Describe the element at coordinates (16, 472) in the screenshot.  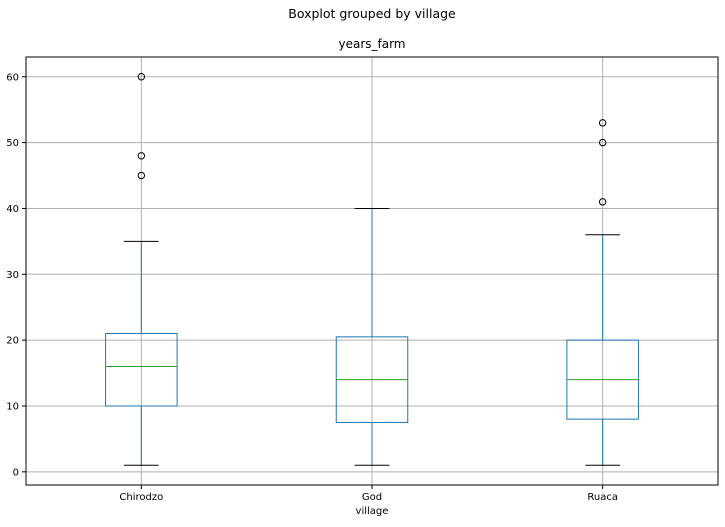
I see `y-tick-label: 0` at that location.